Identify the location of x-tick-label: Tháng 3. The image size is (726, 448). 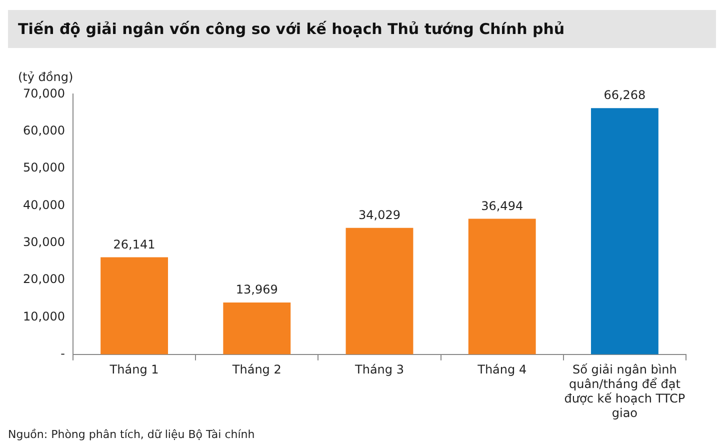
(379, 369).